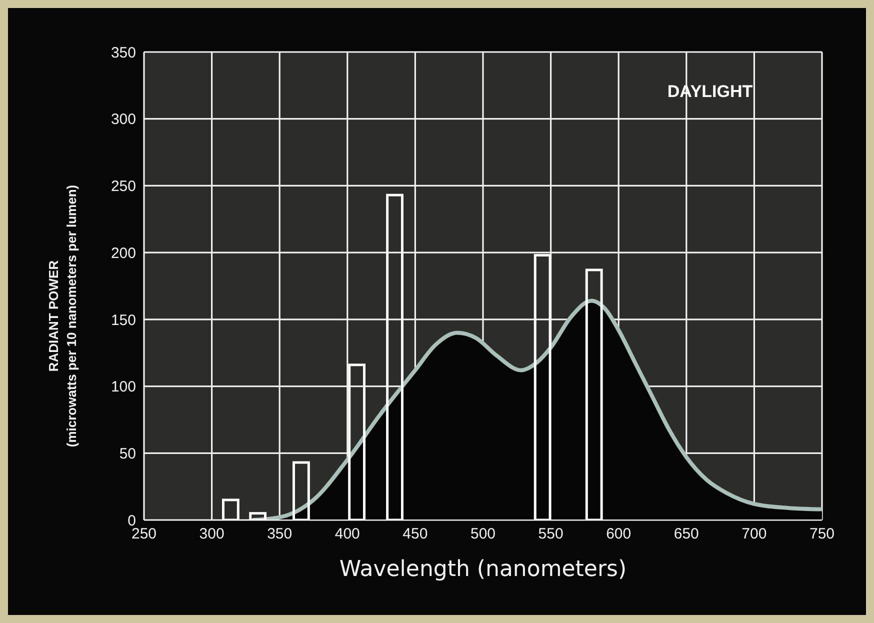  Describe the element at coordinates (123, 320) in the screenshot. I see `y-tick-label: 150` at that location.